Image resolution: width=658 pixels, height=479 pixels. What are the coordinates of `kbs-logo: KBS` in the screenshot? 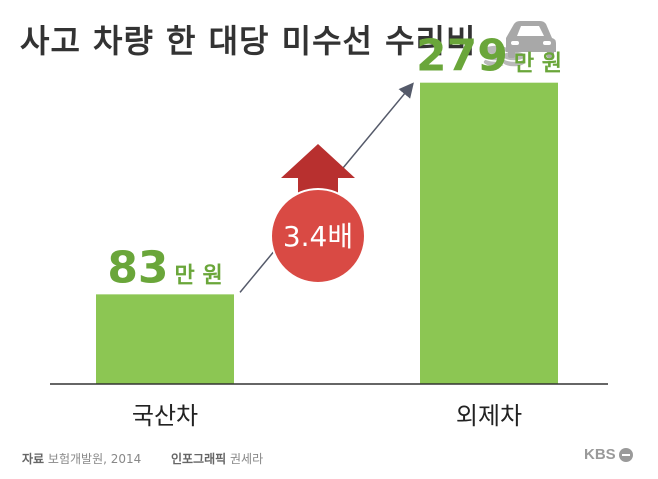 It's located at (608, 454).